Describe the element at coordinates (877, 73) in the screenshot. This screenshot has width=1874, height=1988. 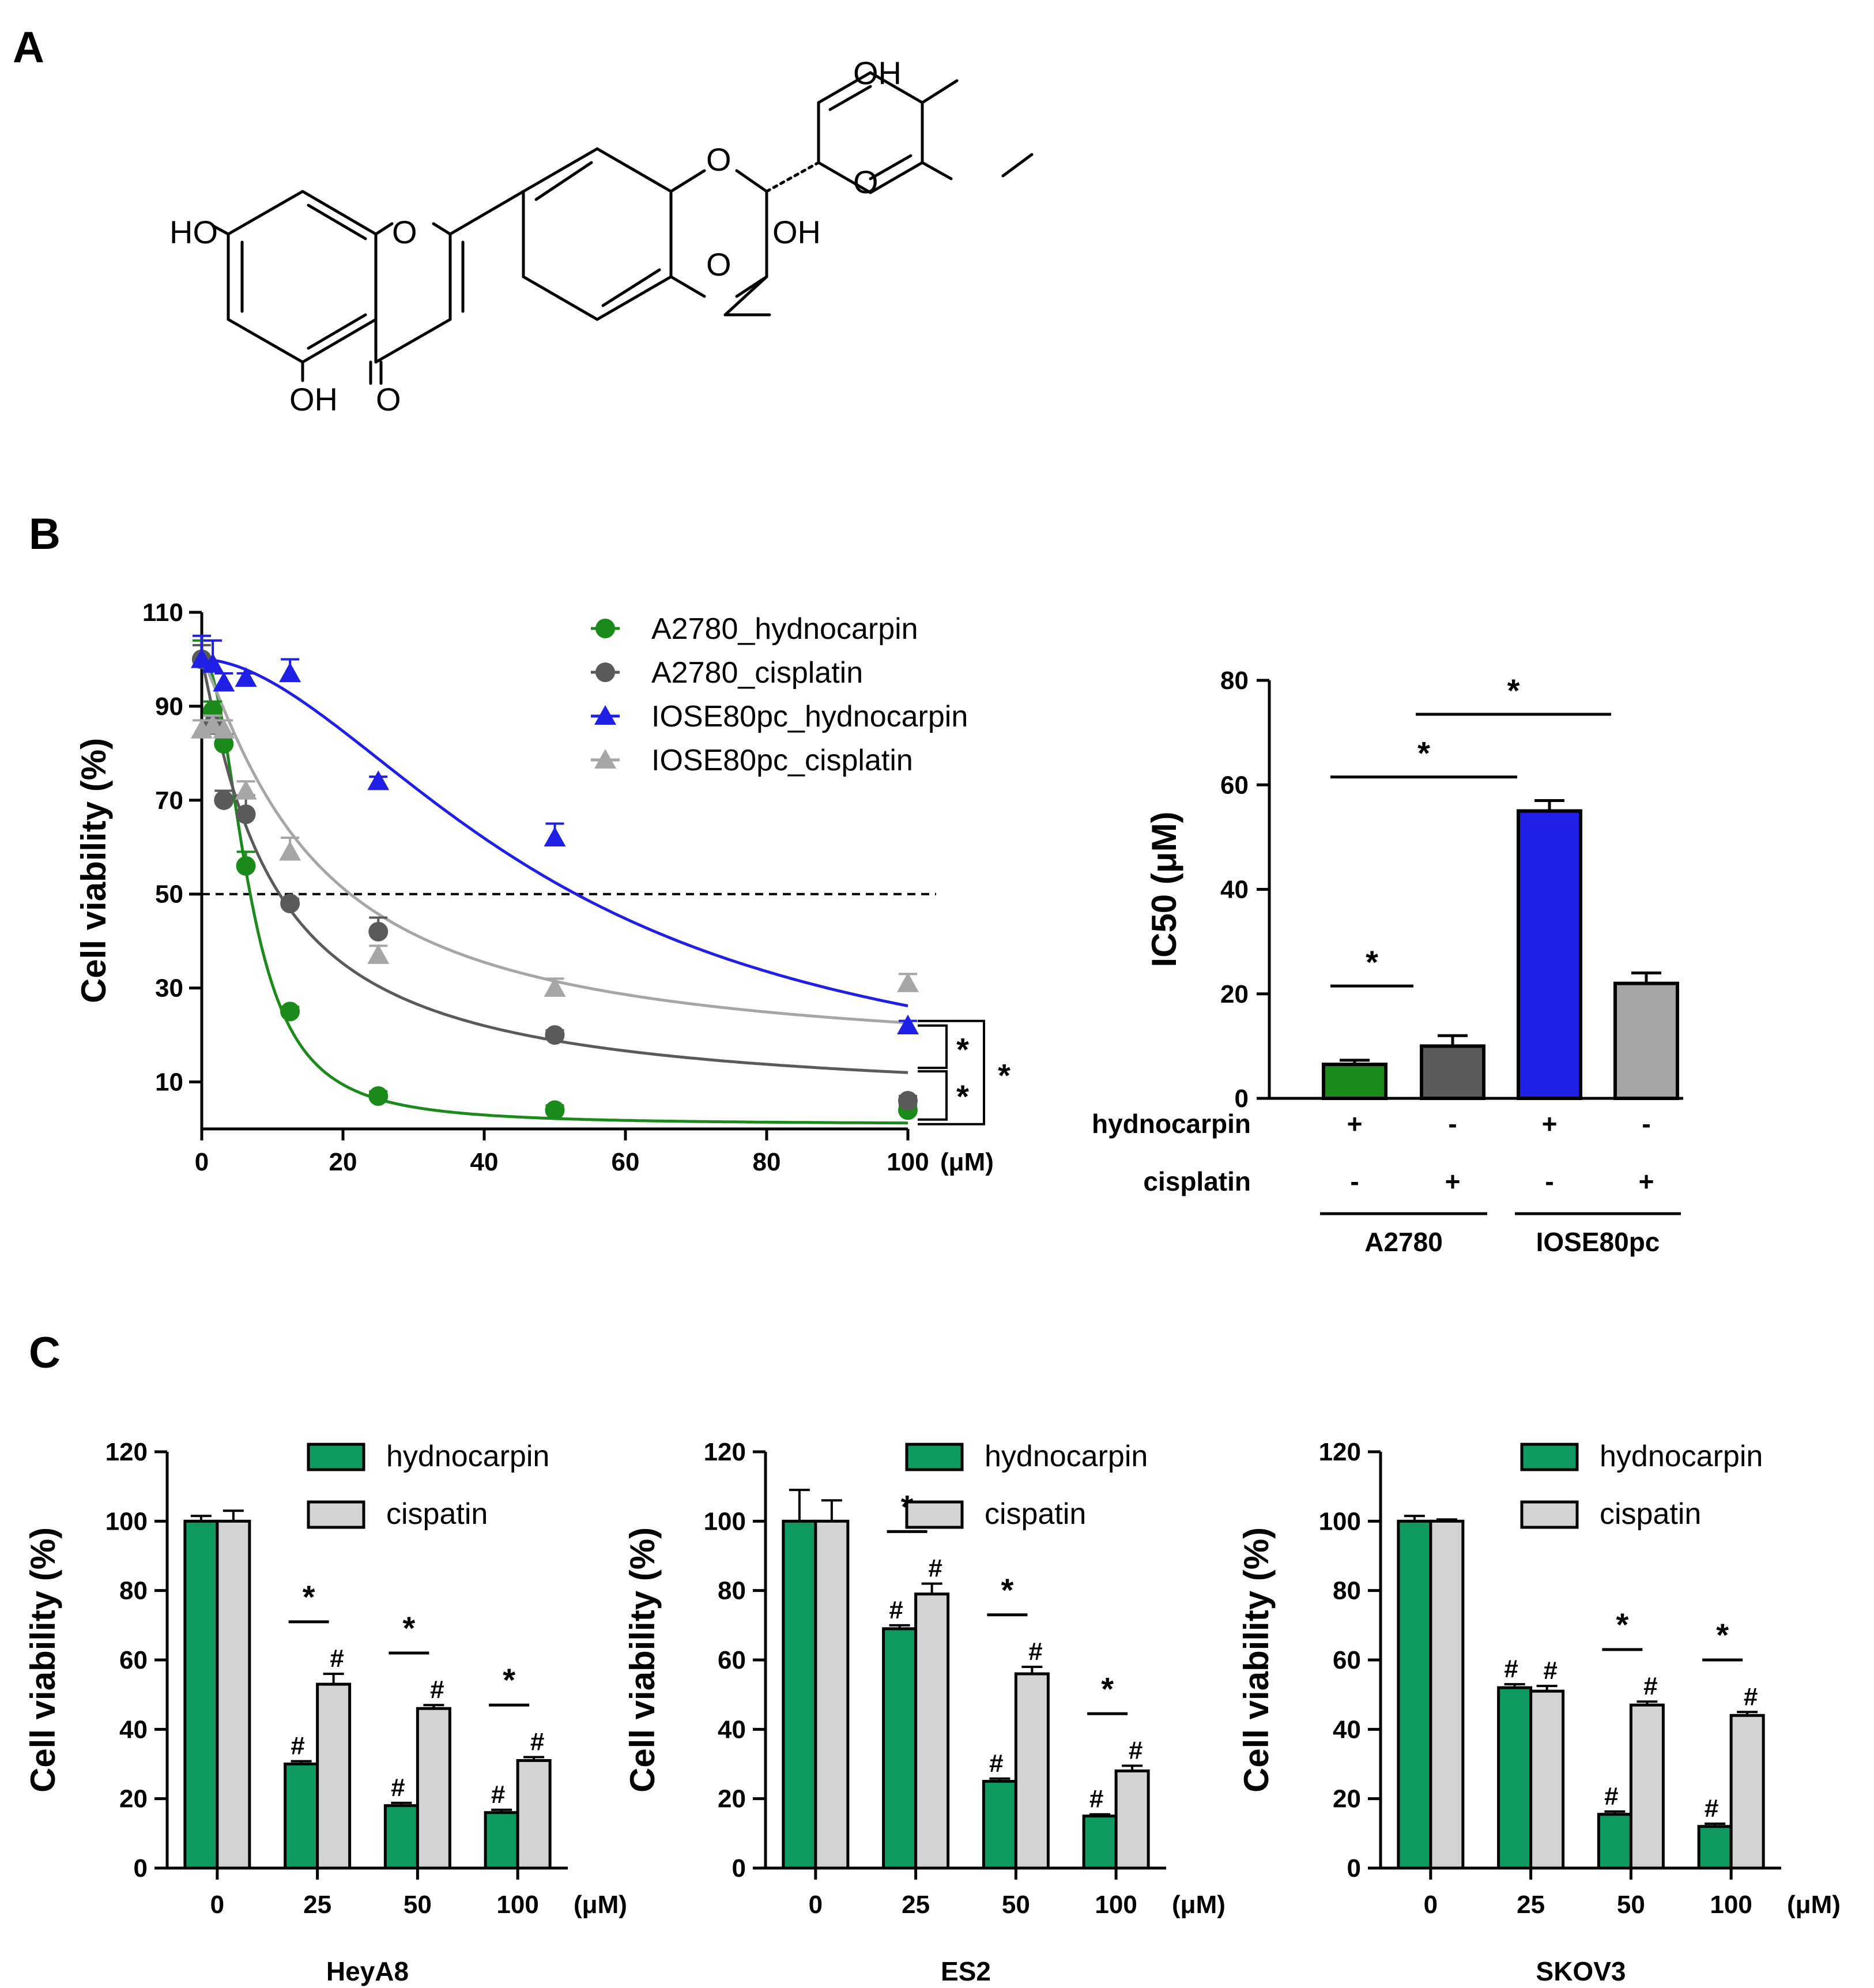
I see `chem-label-oh-top: OH` at that location.